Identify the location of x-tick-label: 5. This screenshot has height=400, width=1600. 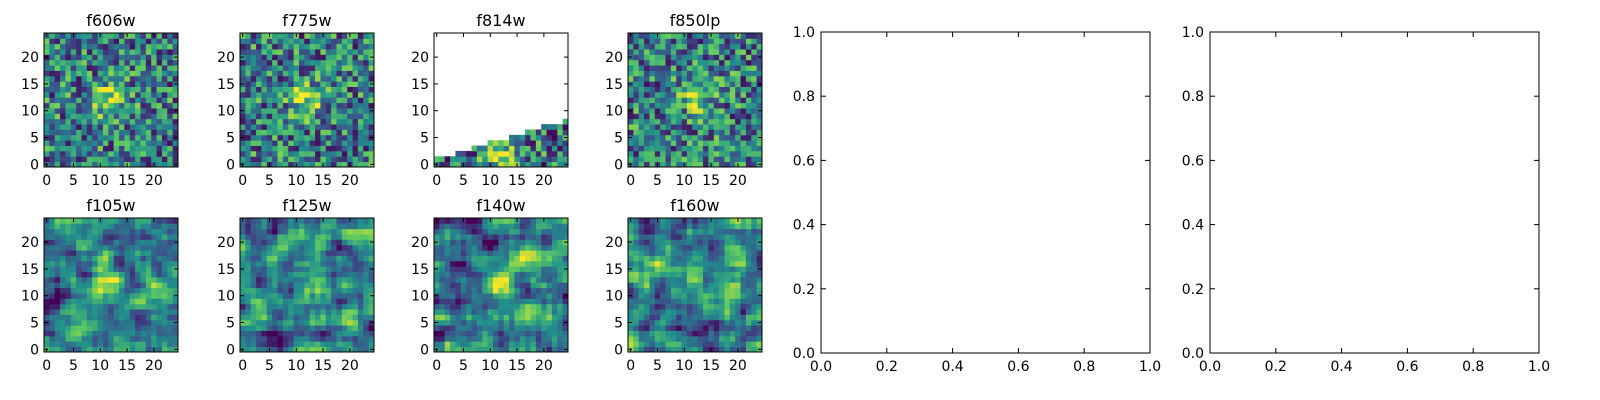
(657, 366).